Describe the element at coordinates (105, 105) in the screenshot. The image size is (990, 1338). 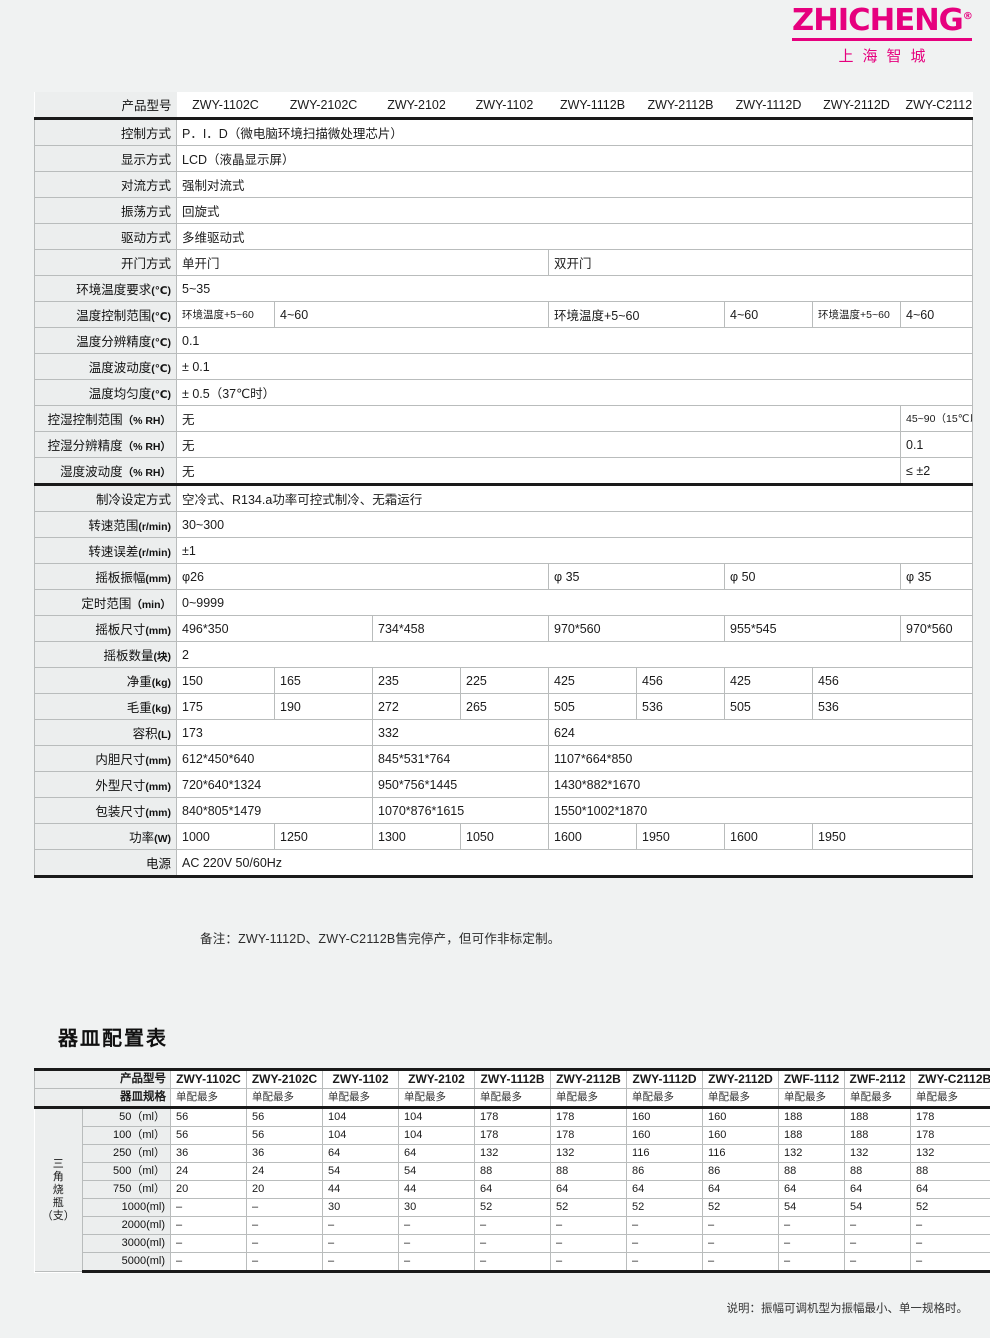
I see `spec-header-label: 产品型号` at that location.